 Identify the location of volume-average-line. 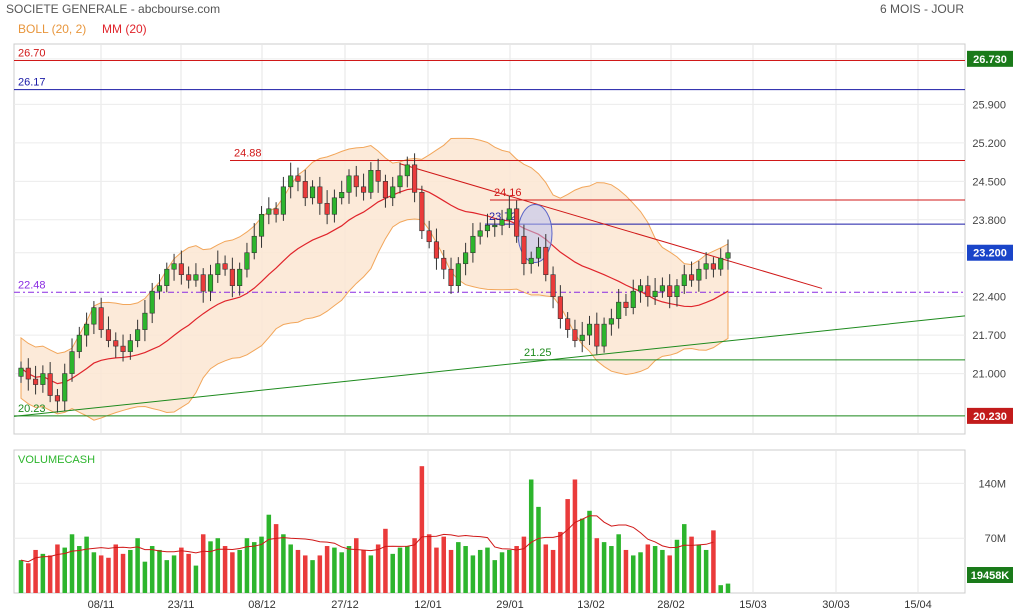
(367, 539).